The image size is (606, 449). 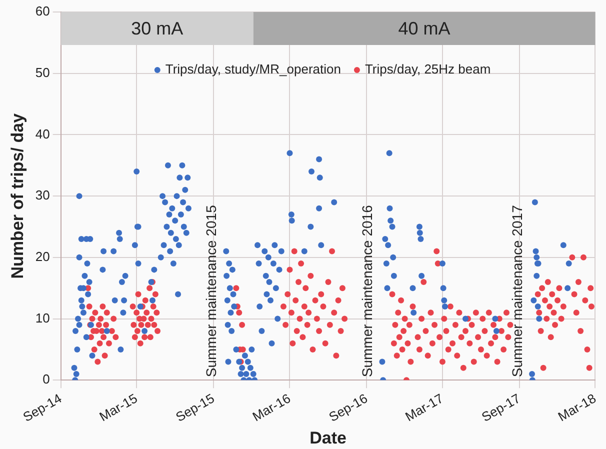 What do you see at coordinates (328, 438) in the screenshot?
I see `x-axis-title: Date` at bounding box center [328, 438].